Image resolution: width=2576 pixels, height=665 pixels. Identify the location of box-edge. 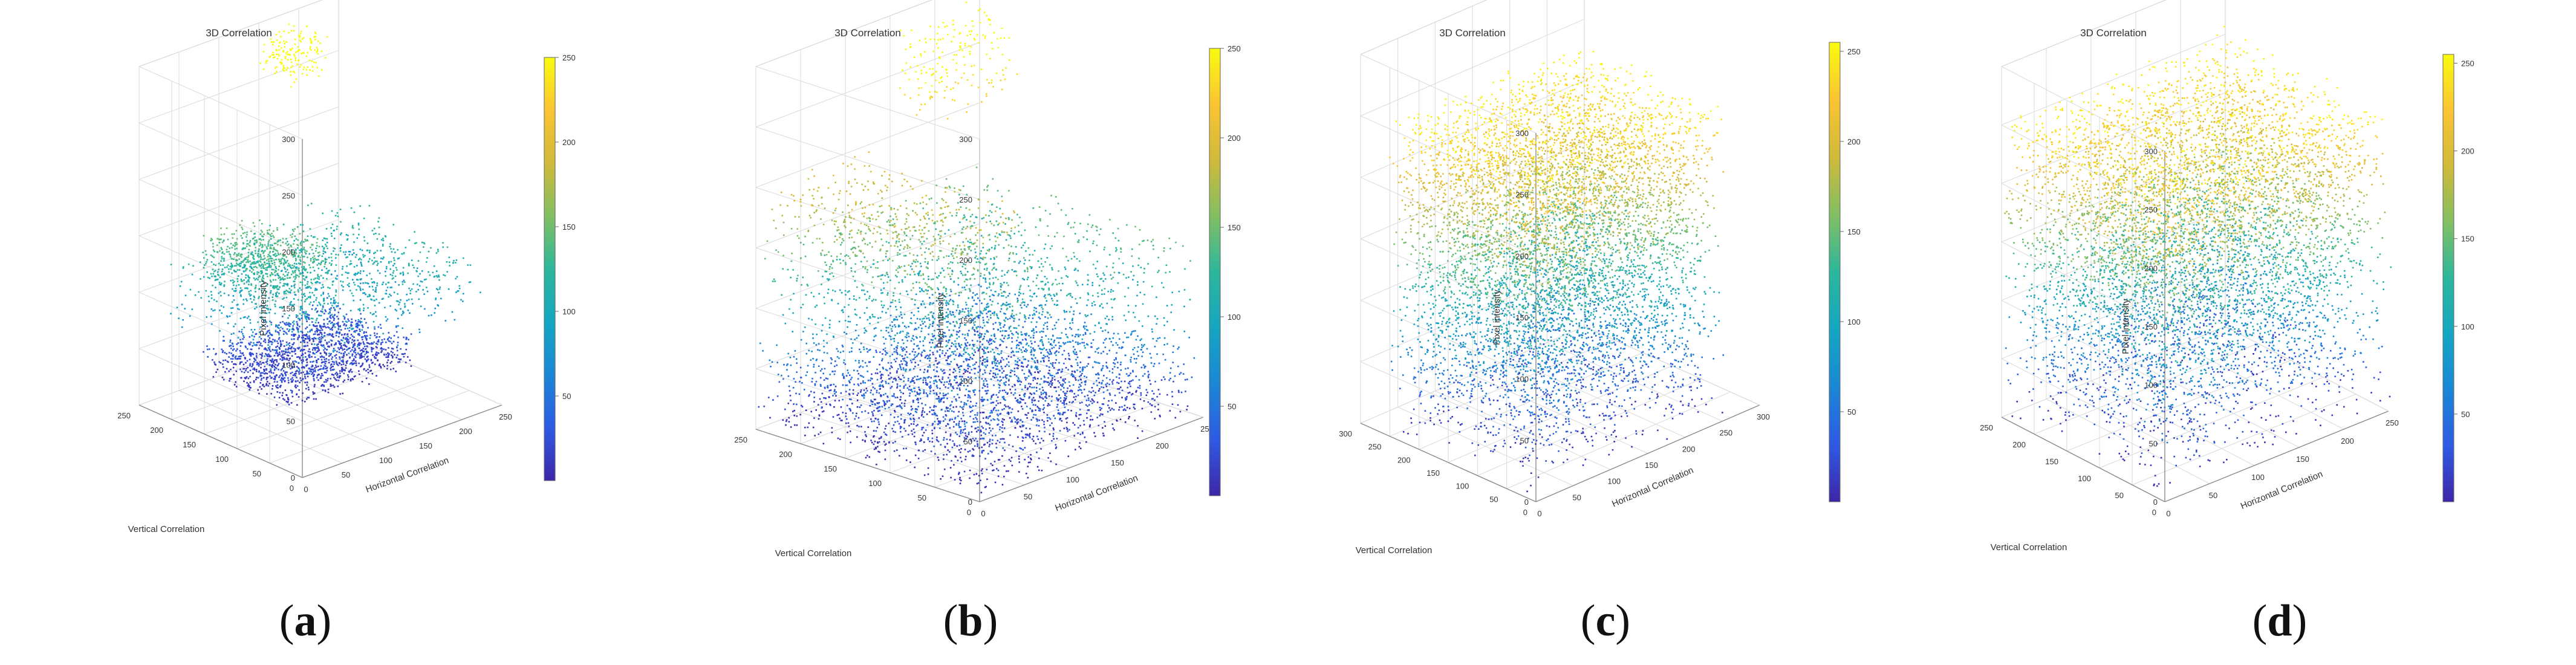
(844, 33).